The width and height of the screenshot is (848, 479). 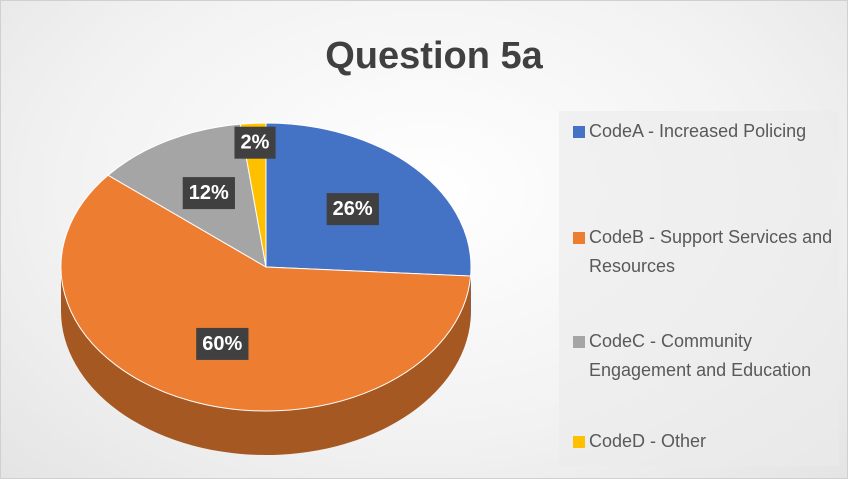 I want to click on legend-item: CodeB - Support Services and Resources, so click(x=710, y=252).